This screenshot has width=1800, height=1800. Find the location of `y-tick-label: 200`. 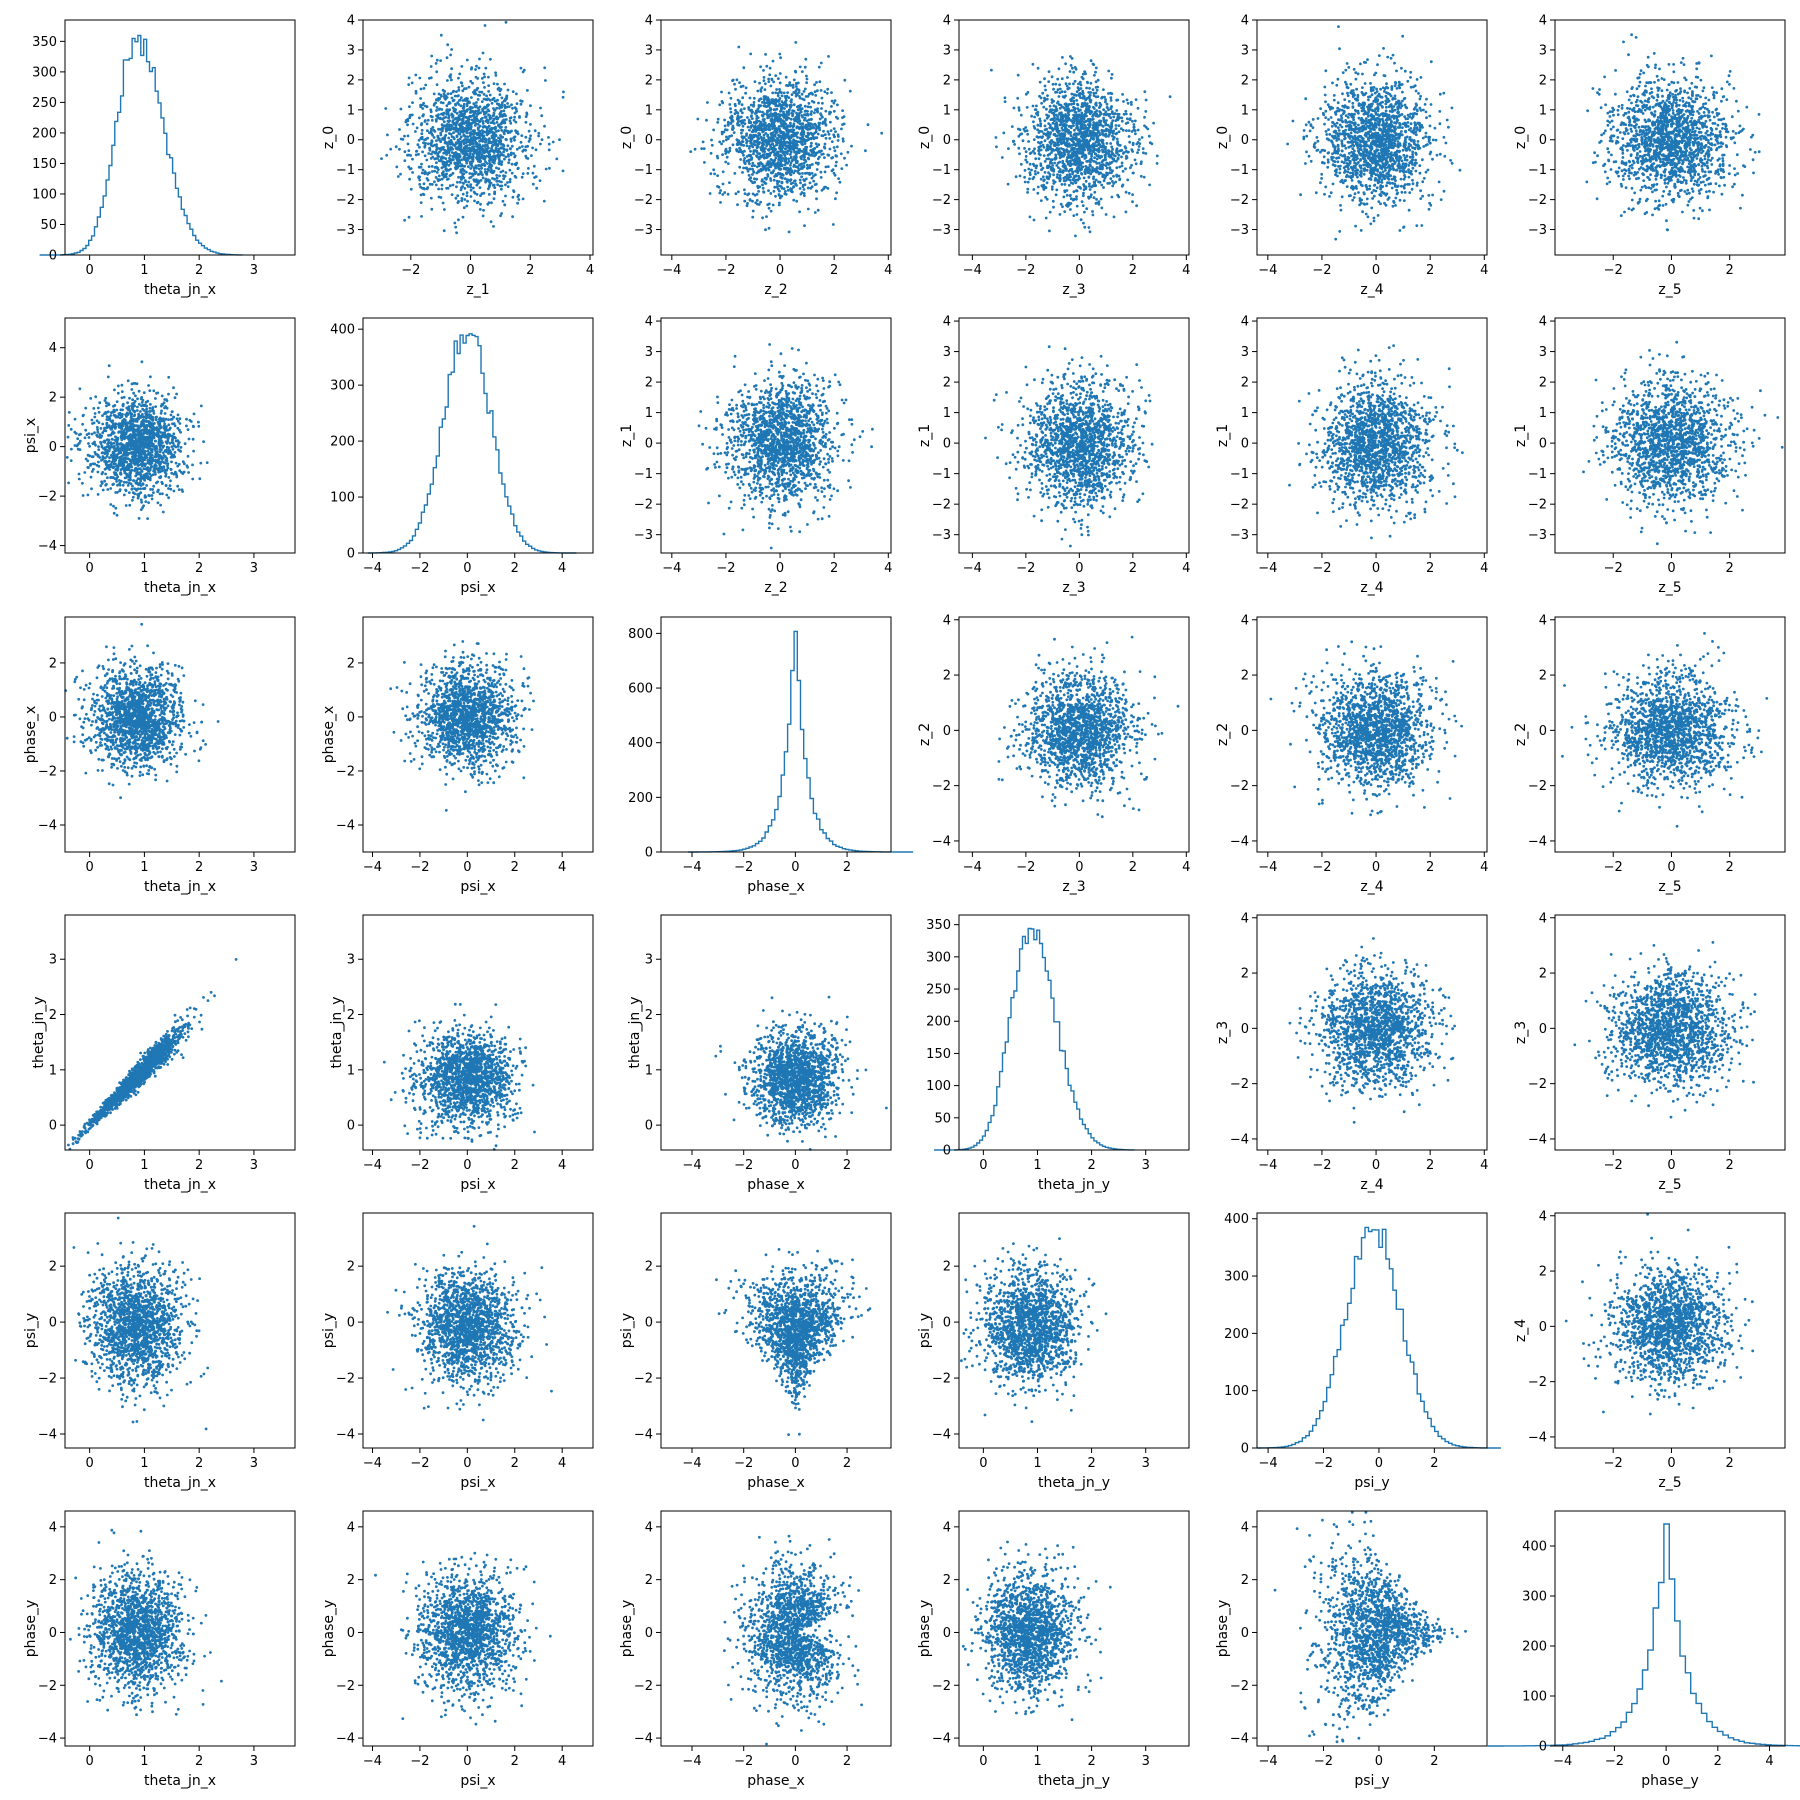

y-tick-label: 200 is located at coordinates (44, 133).